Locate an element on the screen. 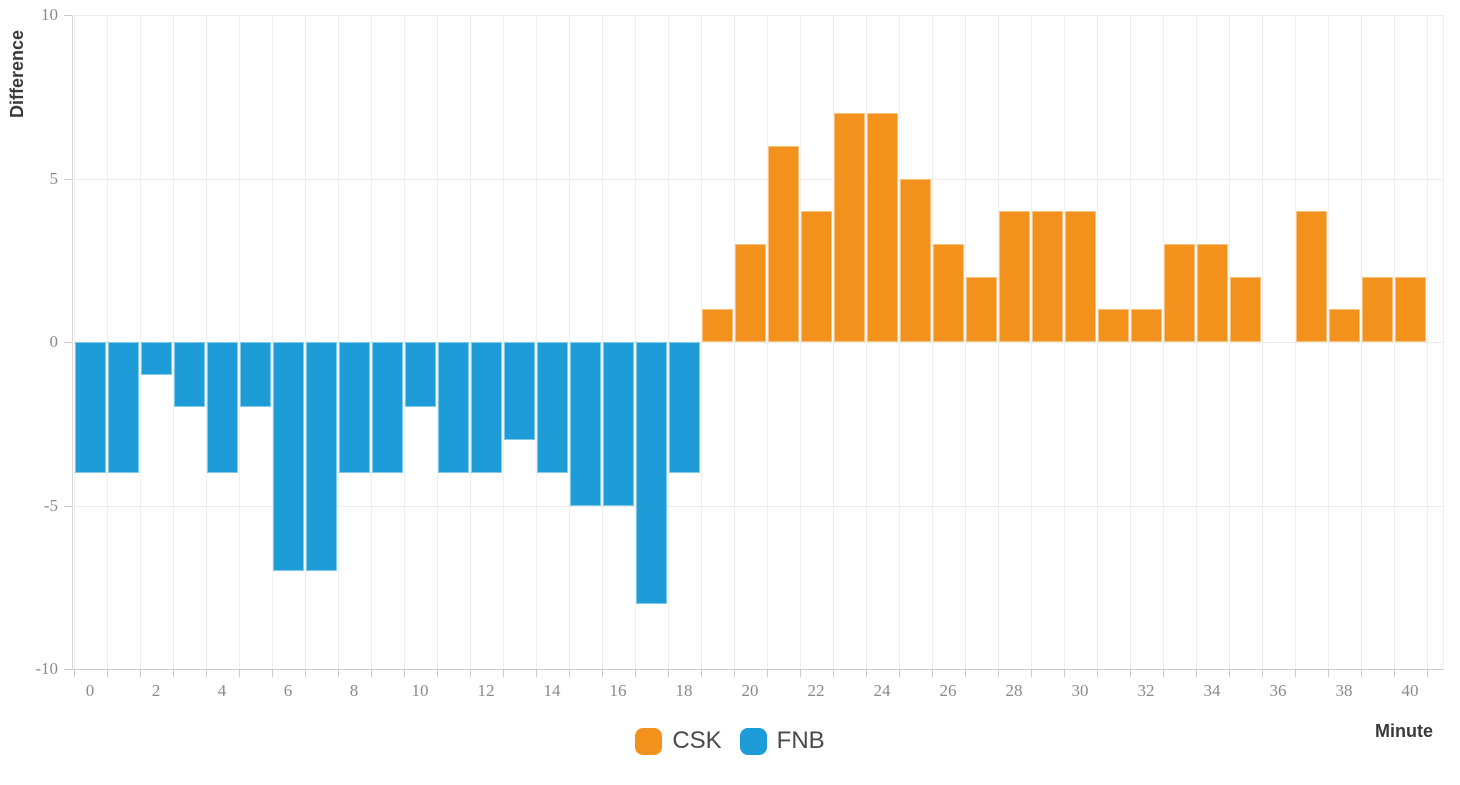 The width and height of the screenshot is (1460, 785). x-axis-line is located at coordinates (758, 669).